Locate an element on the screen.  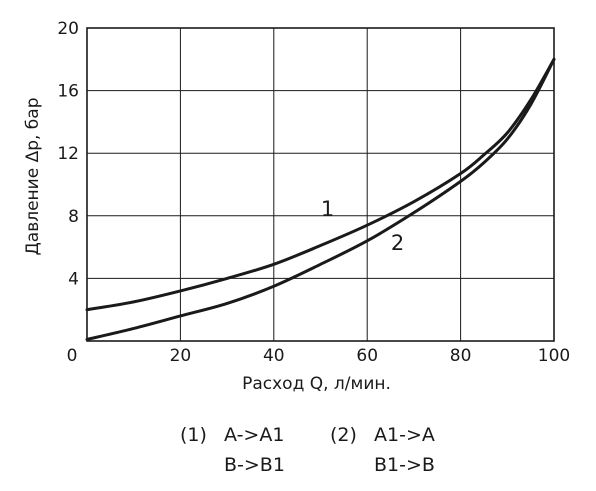
legend: (1) A->A1 B->B1 (2) A1->A B1->B is located at coordinates (330, 452).